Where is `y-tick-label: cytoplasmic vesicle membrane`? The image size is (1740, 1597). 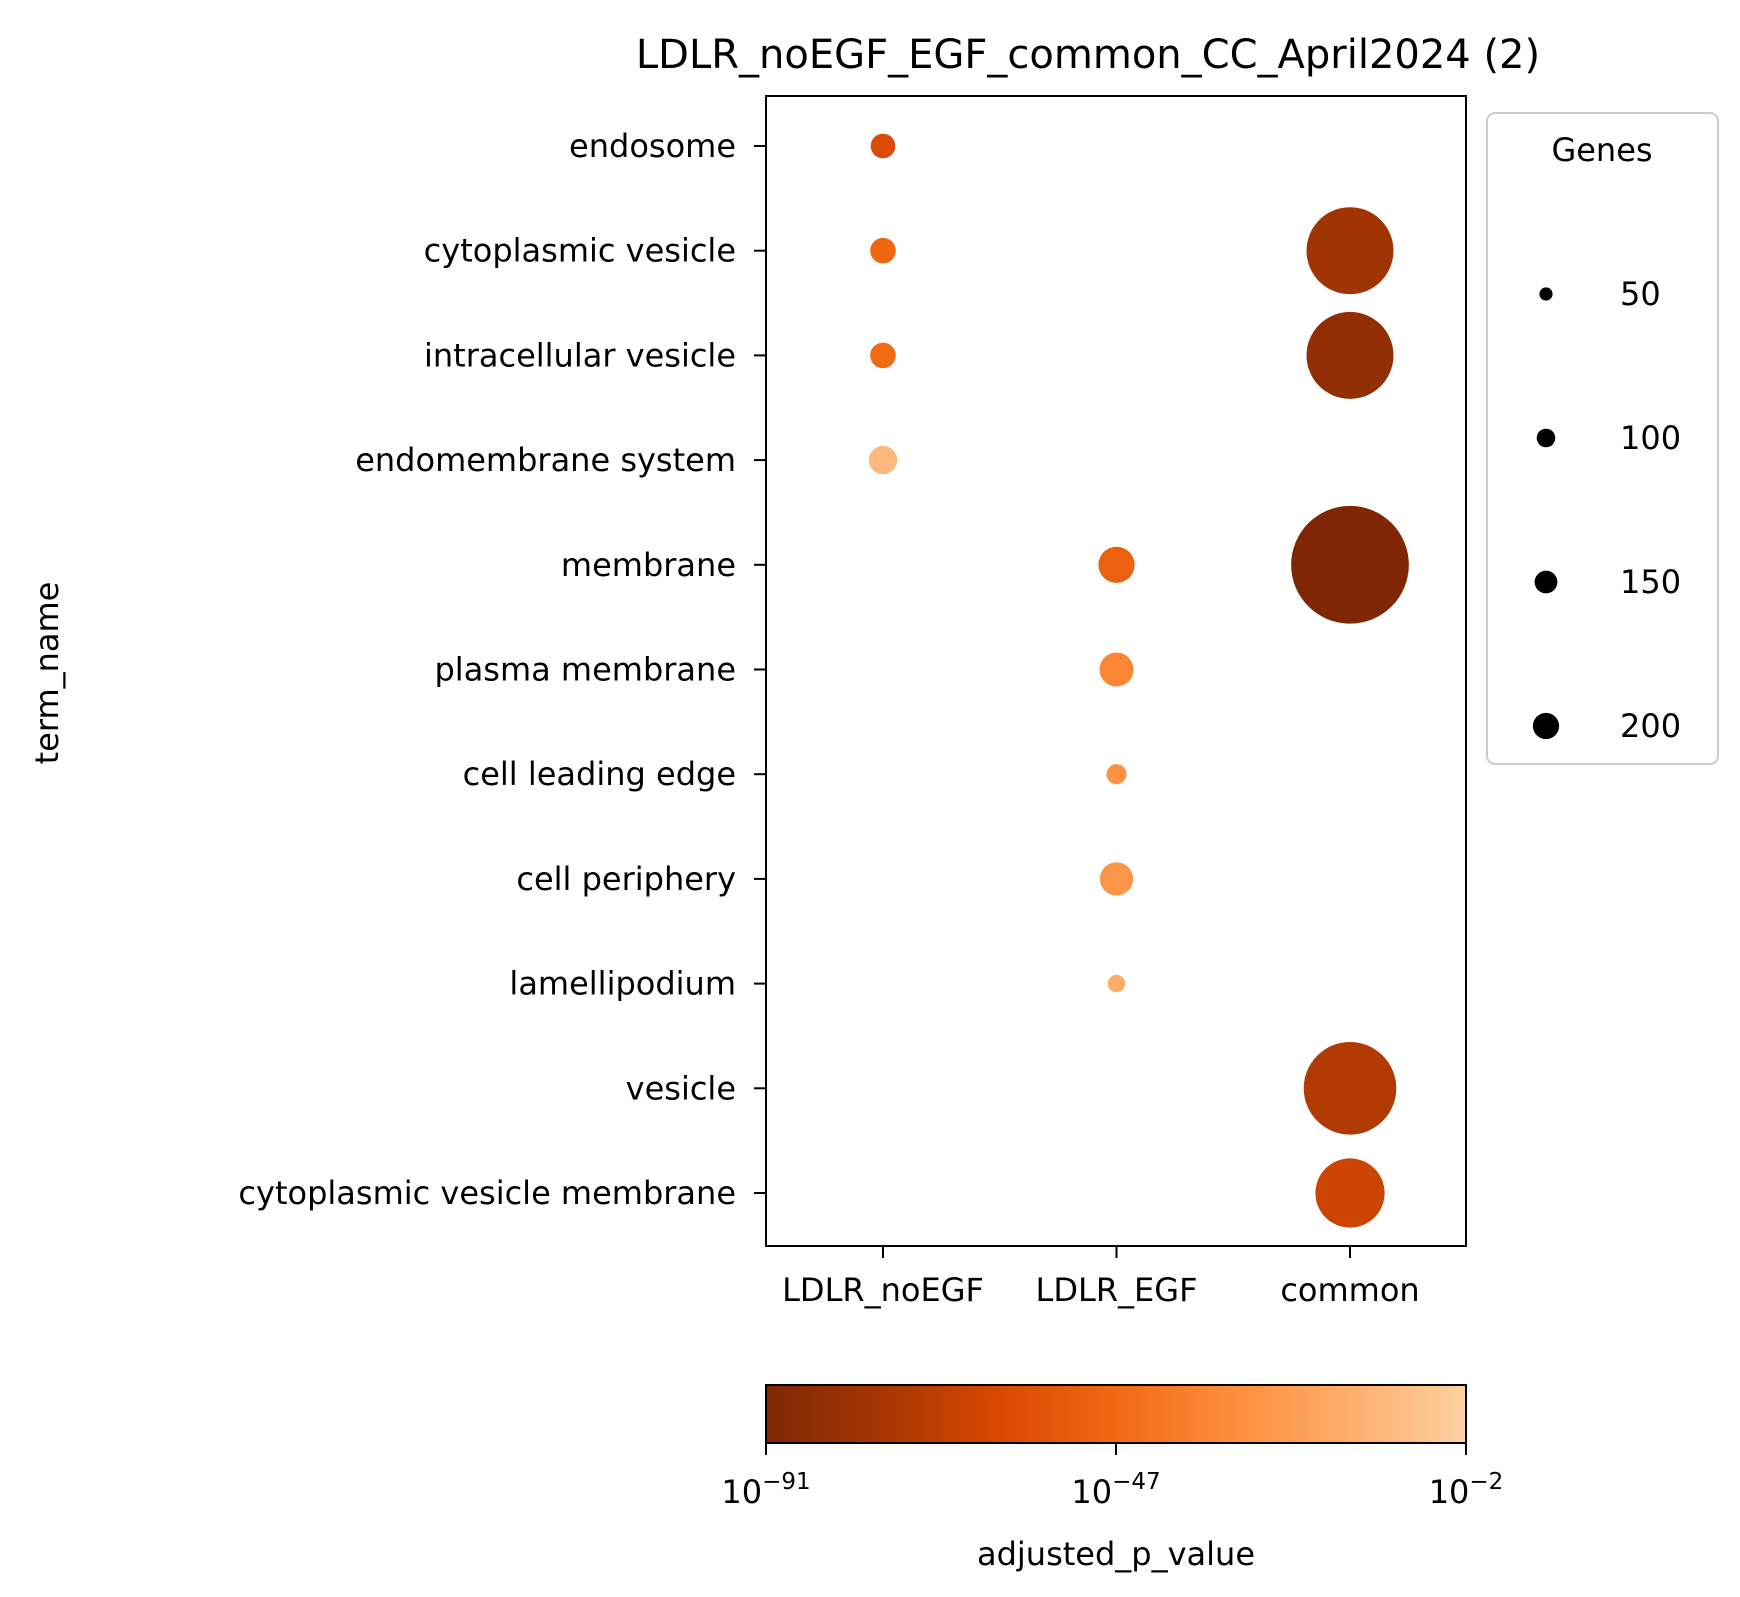
y-tick-label: cytoplasmic vesicle membrane is located at coordinates (487, 1193).